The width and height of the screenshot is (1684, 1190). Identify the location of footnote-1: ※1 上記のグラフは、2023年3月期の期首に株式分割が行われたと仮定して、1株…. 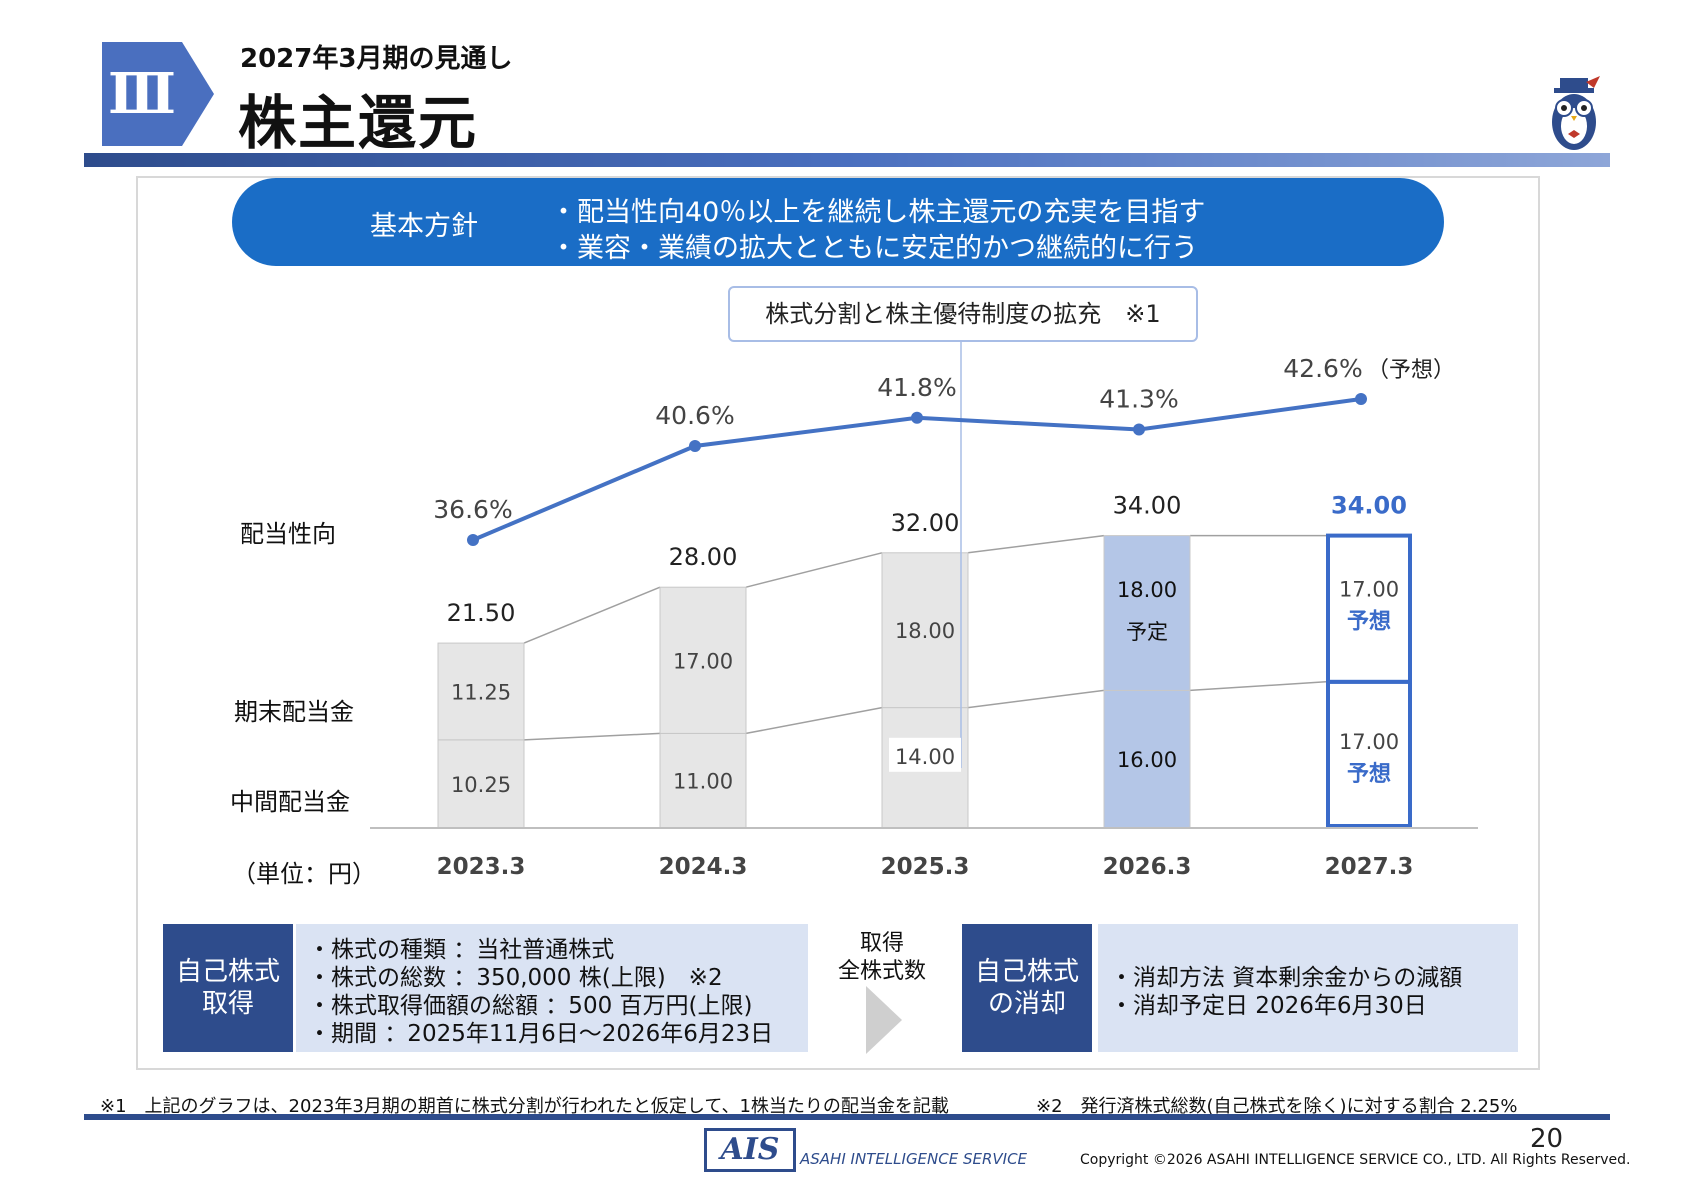
(524, 1106).